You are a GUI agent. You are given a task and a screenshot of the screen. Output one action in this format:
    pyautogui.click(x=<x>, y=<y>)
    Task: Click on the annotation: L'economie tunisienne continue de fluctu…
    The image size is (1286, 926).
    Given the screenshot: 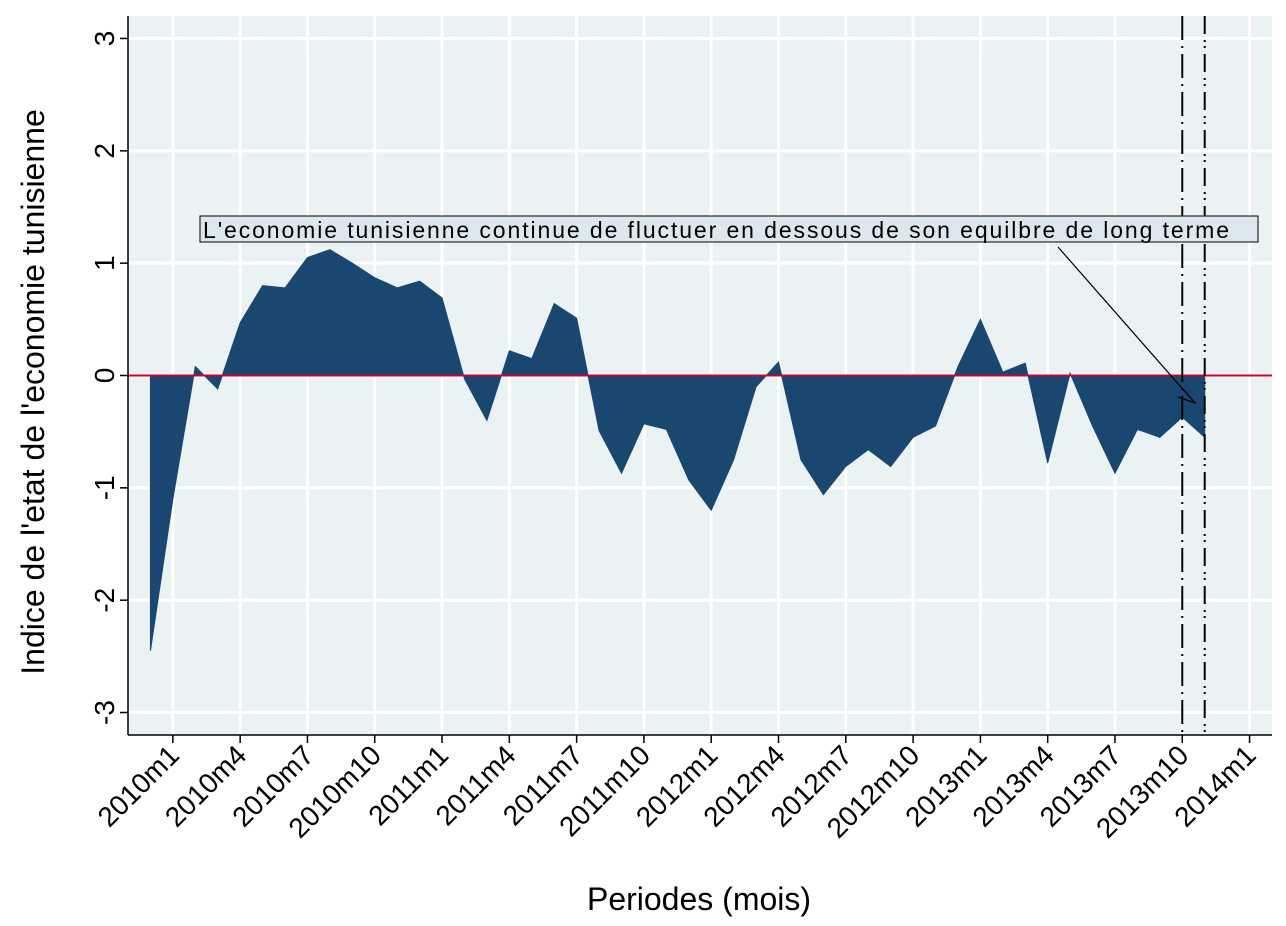 What is the action you would take?
    pyautogui.click(x=716, y=230)
    